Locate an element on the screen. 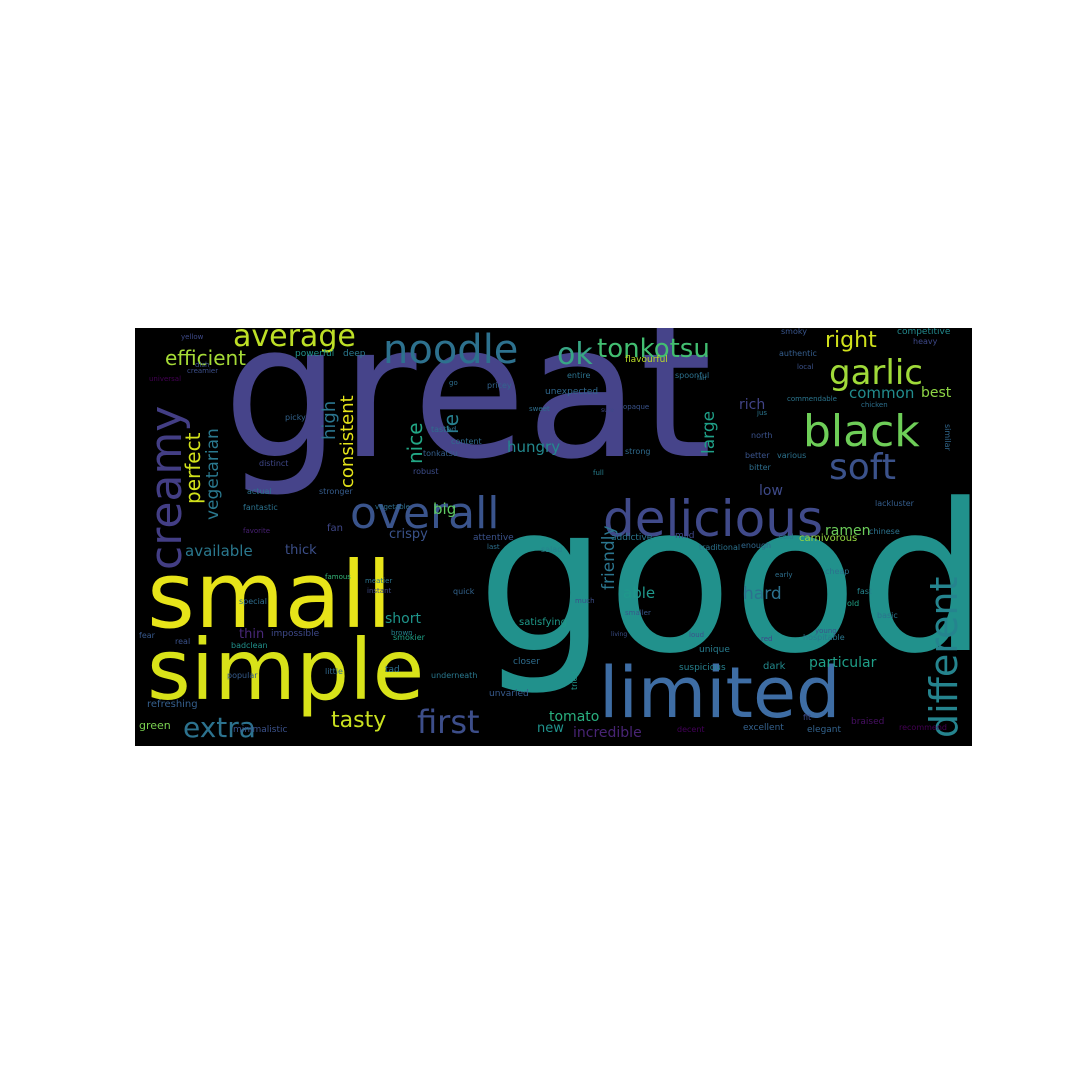  word-mild: mild is located at coordinates (685, 536).